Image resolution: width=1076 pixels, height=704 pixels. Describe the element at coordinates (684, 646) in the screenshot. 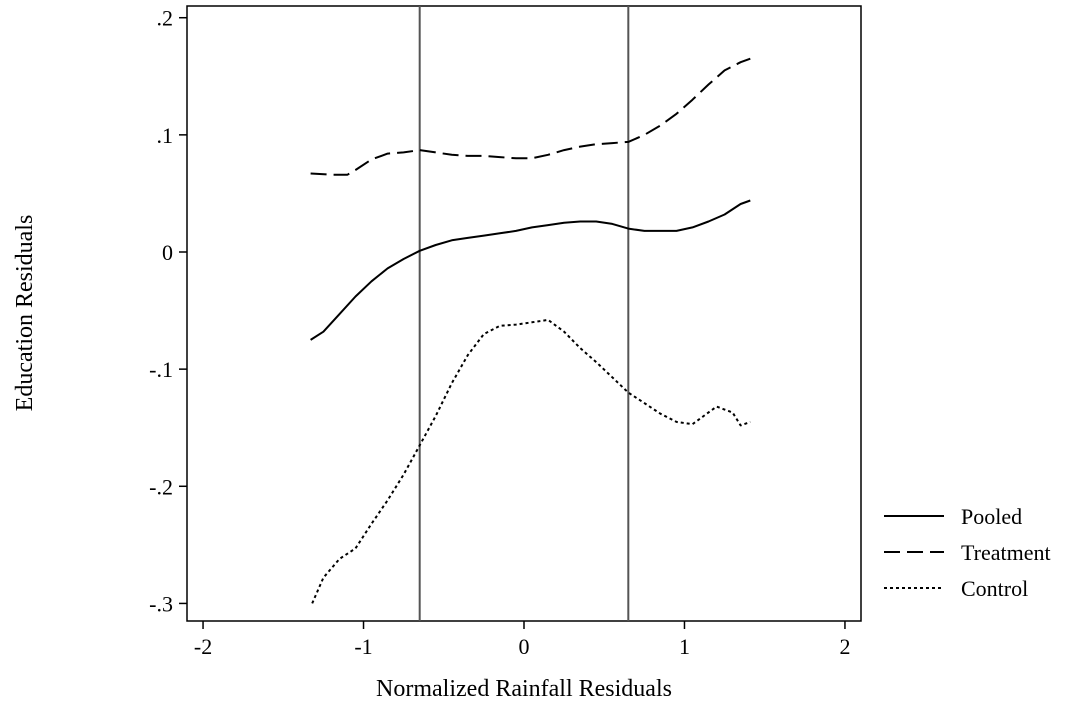

I see `x-tick-label: 1` at that location.